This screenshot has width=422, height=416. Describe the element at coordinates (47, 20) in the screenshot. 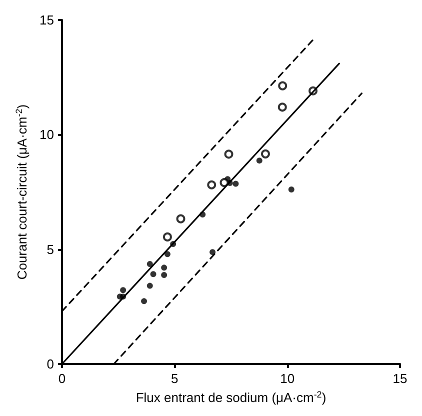

I see `y-tick-label: 15` at that location.